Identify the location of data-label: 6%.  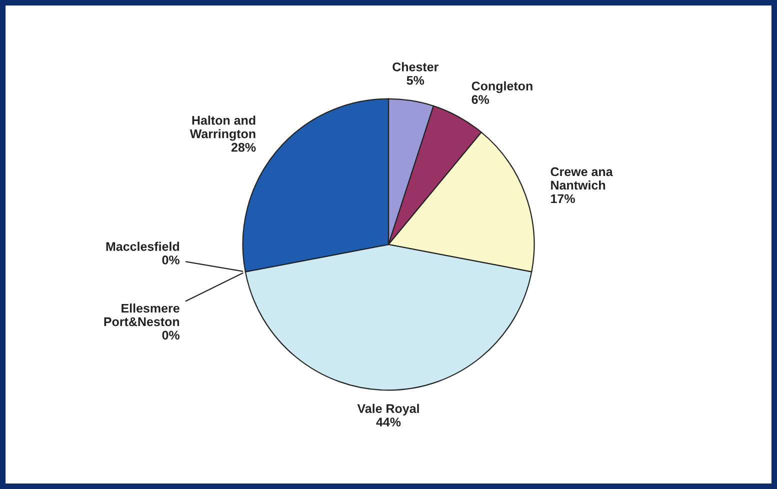
(481, 99).